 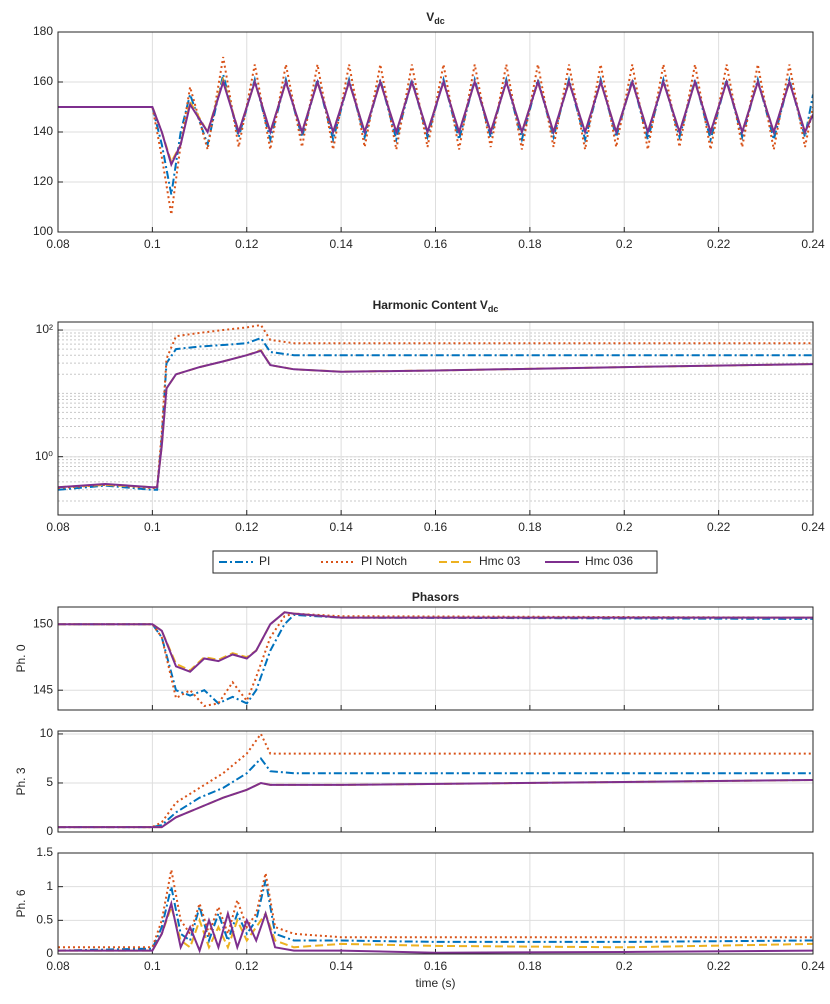 What do you see at coordinates (384, 561) in the screenshot?
I see `legend-label: PI Notch` at bounding box center [384, 561].